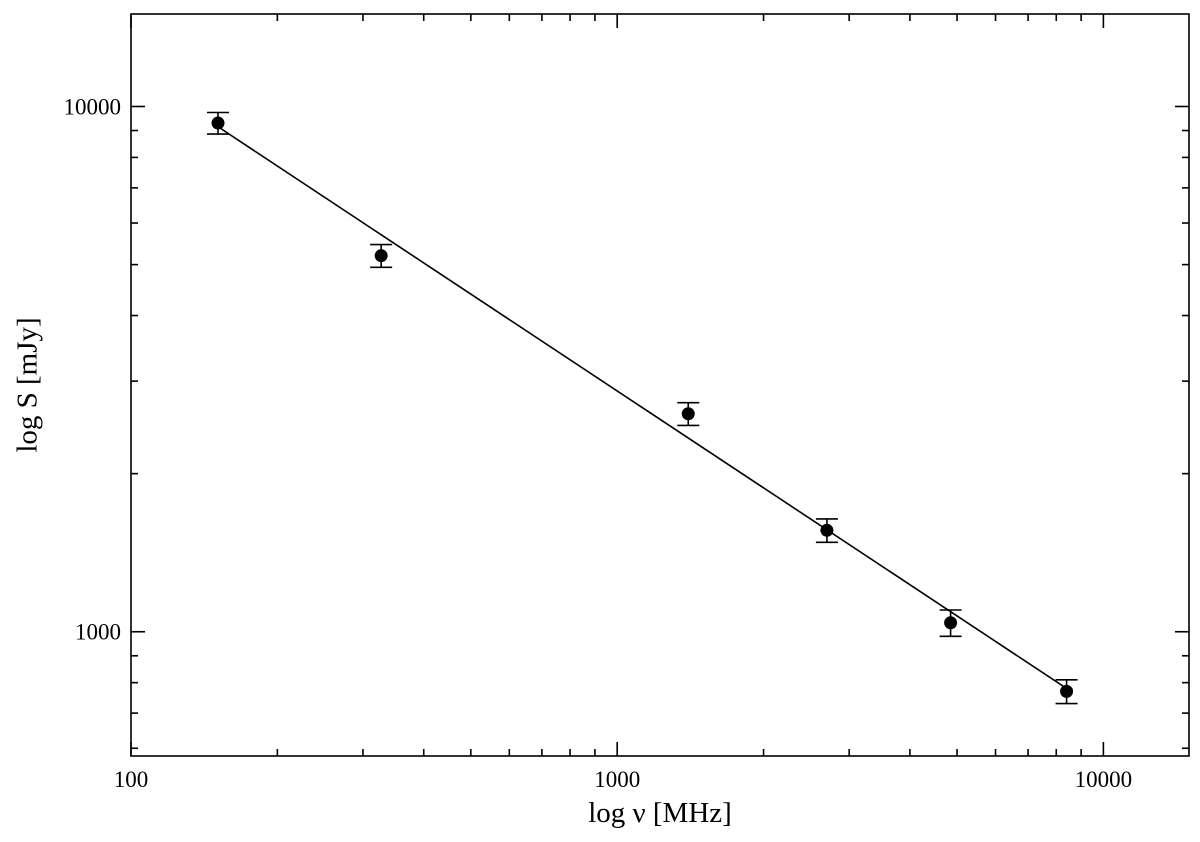 This screenshot has width=1200, height=842. What do you see at coordinates (93, 106) in the screenshot?
I see `y-tick-label: 10000` at bounding box center [93, 106].